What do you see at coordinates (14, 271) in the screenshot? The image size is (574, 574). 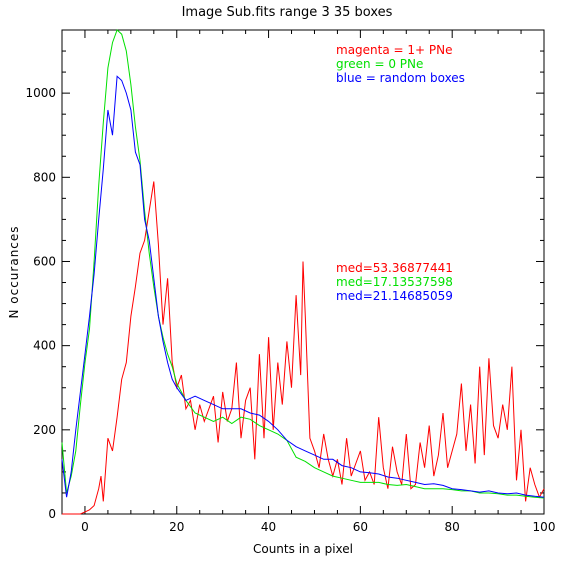 I see `y-axis-title: N occurances` at bounding box center [14, 271].